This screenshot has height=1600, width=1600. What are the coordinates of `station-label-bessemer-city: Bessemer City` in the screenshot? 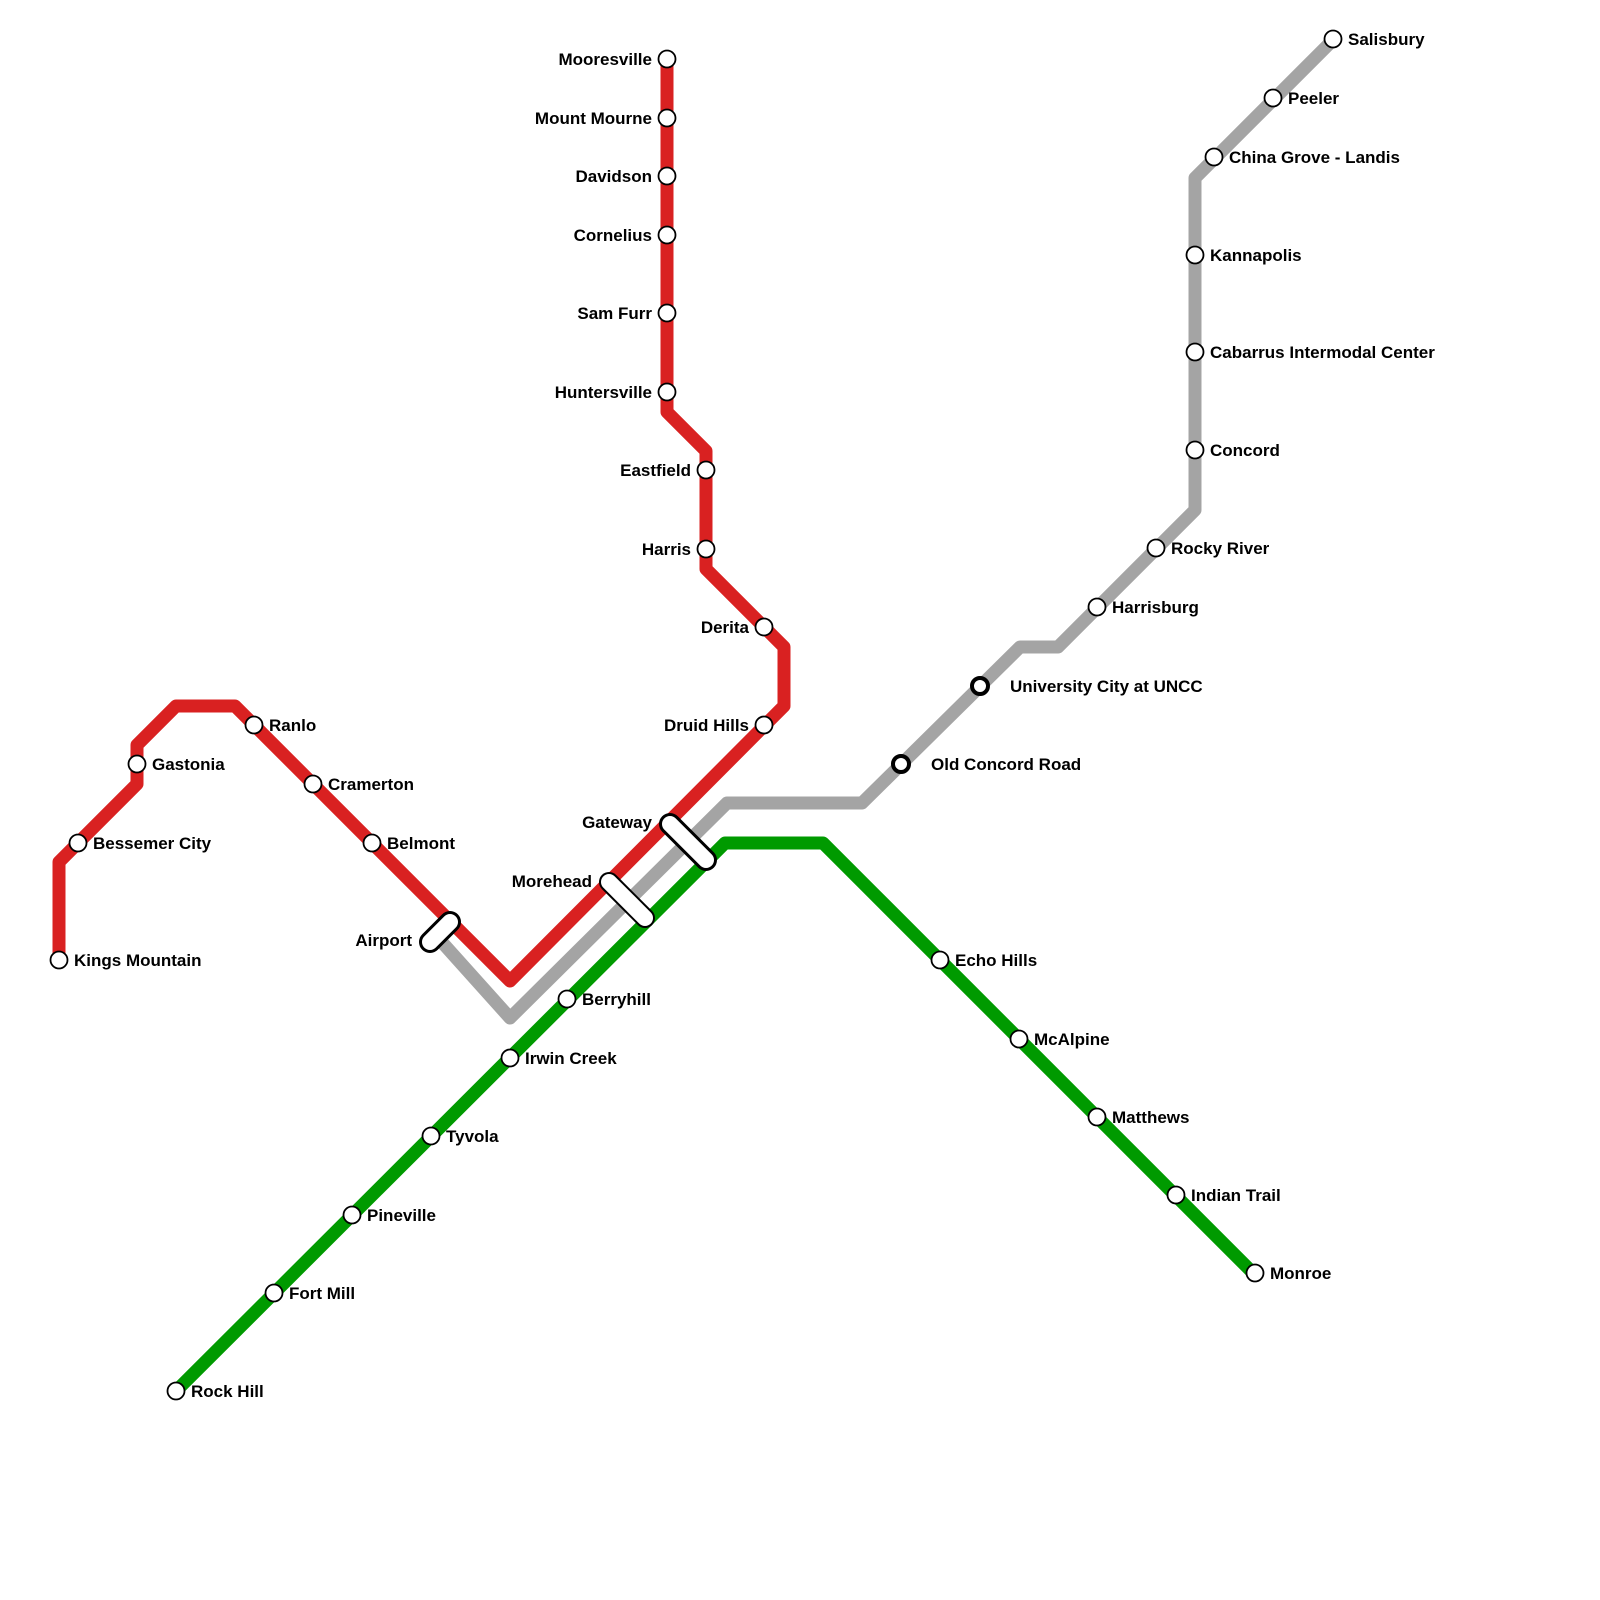 It's located at (152, 843).